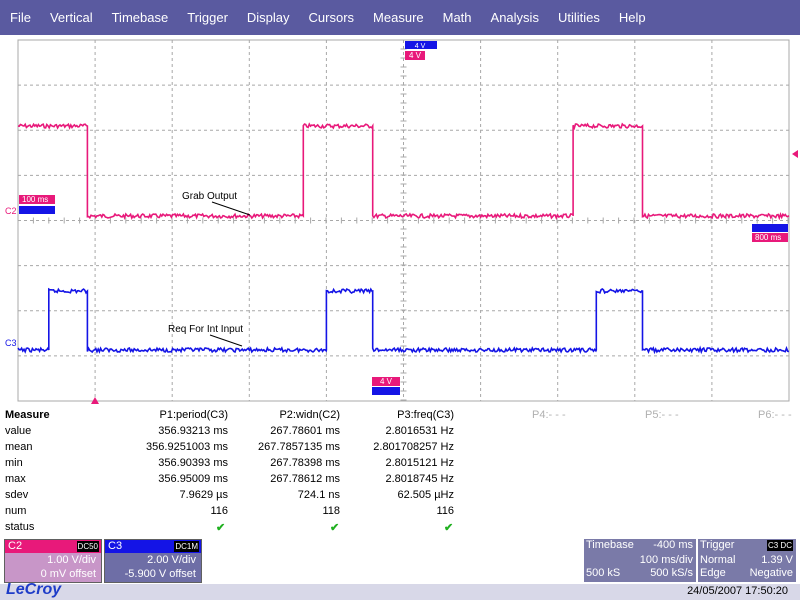 Image resolution: width=800 pixels, height=600 pixels. I want to click on c2-left-tag-label: 100 ms, so click(35, 199).